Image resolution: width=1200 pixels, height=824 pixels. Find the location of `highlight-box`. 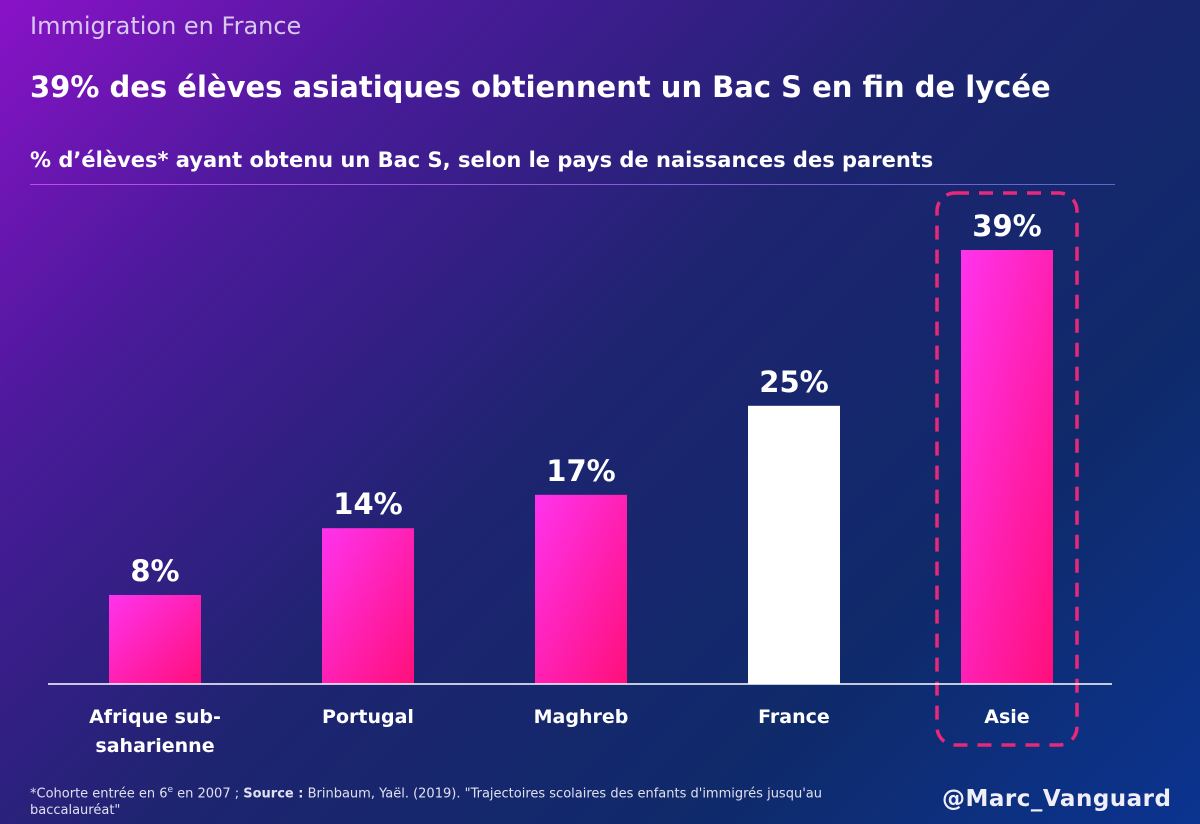

highlight-box is located at coordinates (1007, 469).